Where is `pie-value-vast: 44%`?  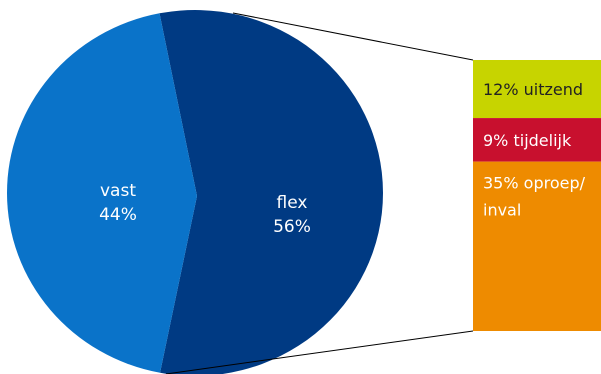 pie-value-vast: 44% is located at coordinates (118, 215).